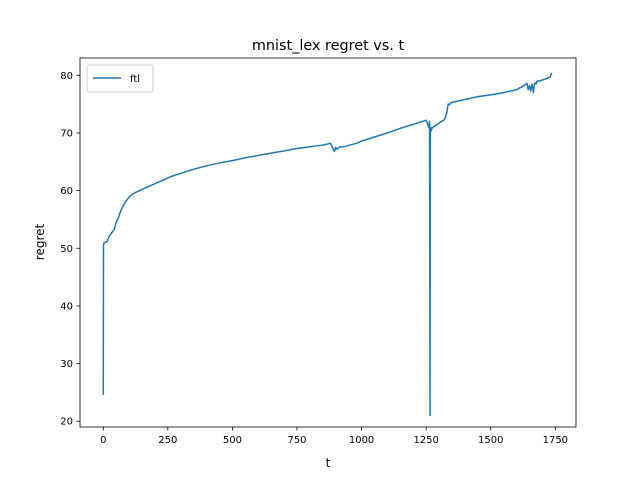  Describe the element at coordinates (103, 440) in the screenshot. I see `x-tick-label: 0` at that location.